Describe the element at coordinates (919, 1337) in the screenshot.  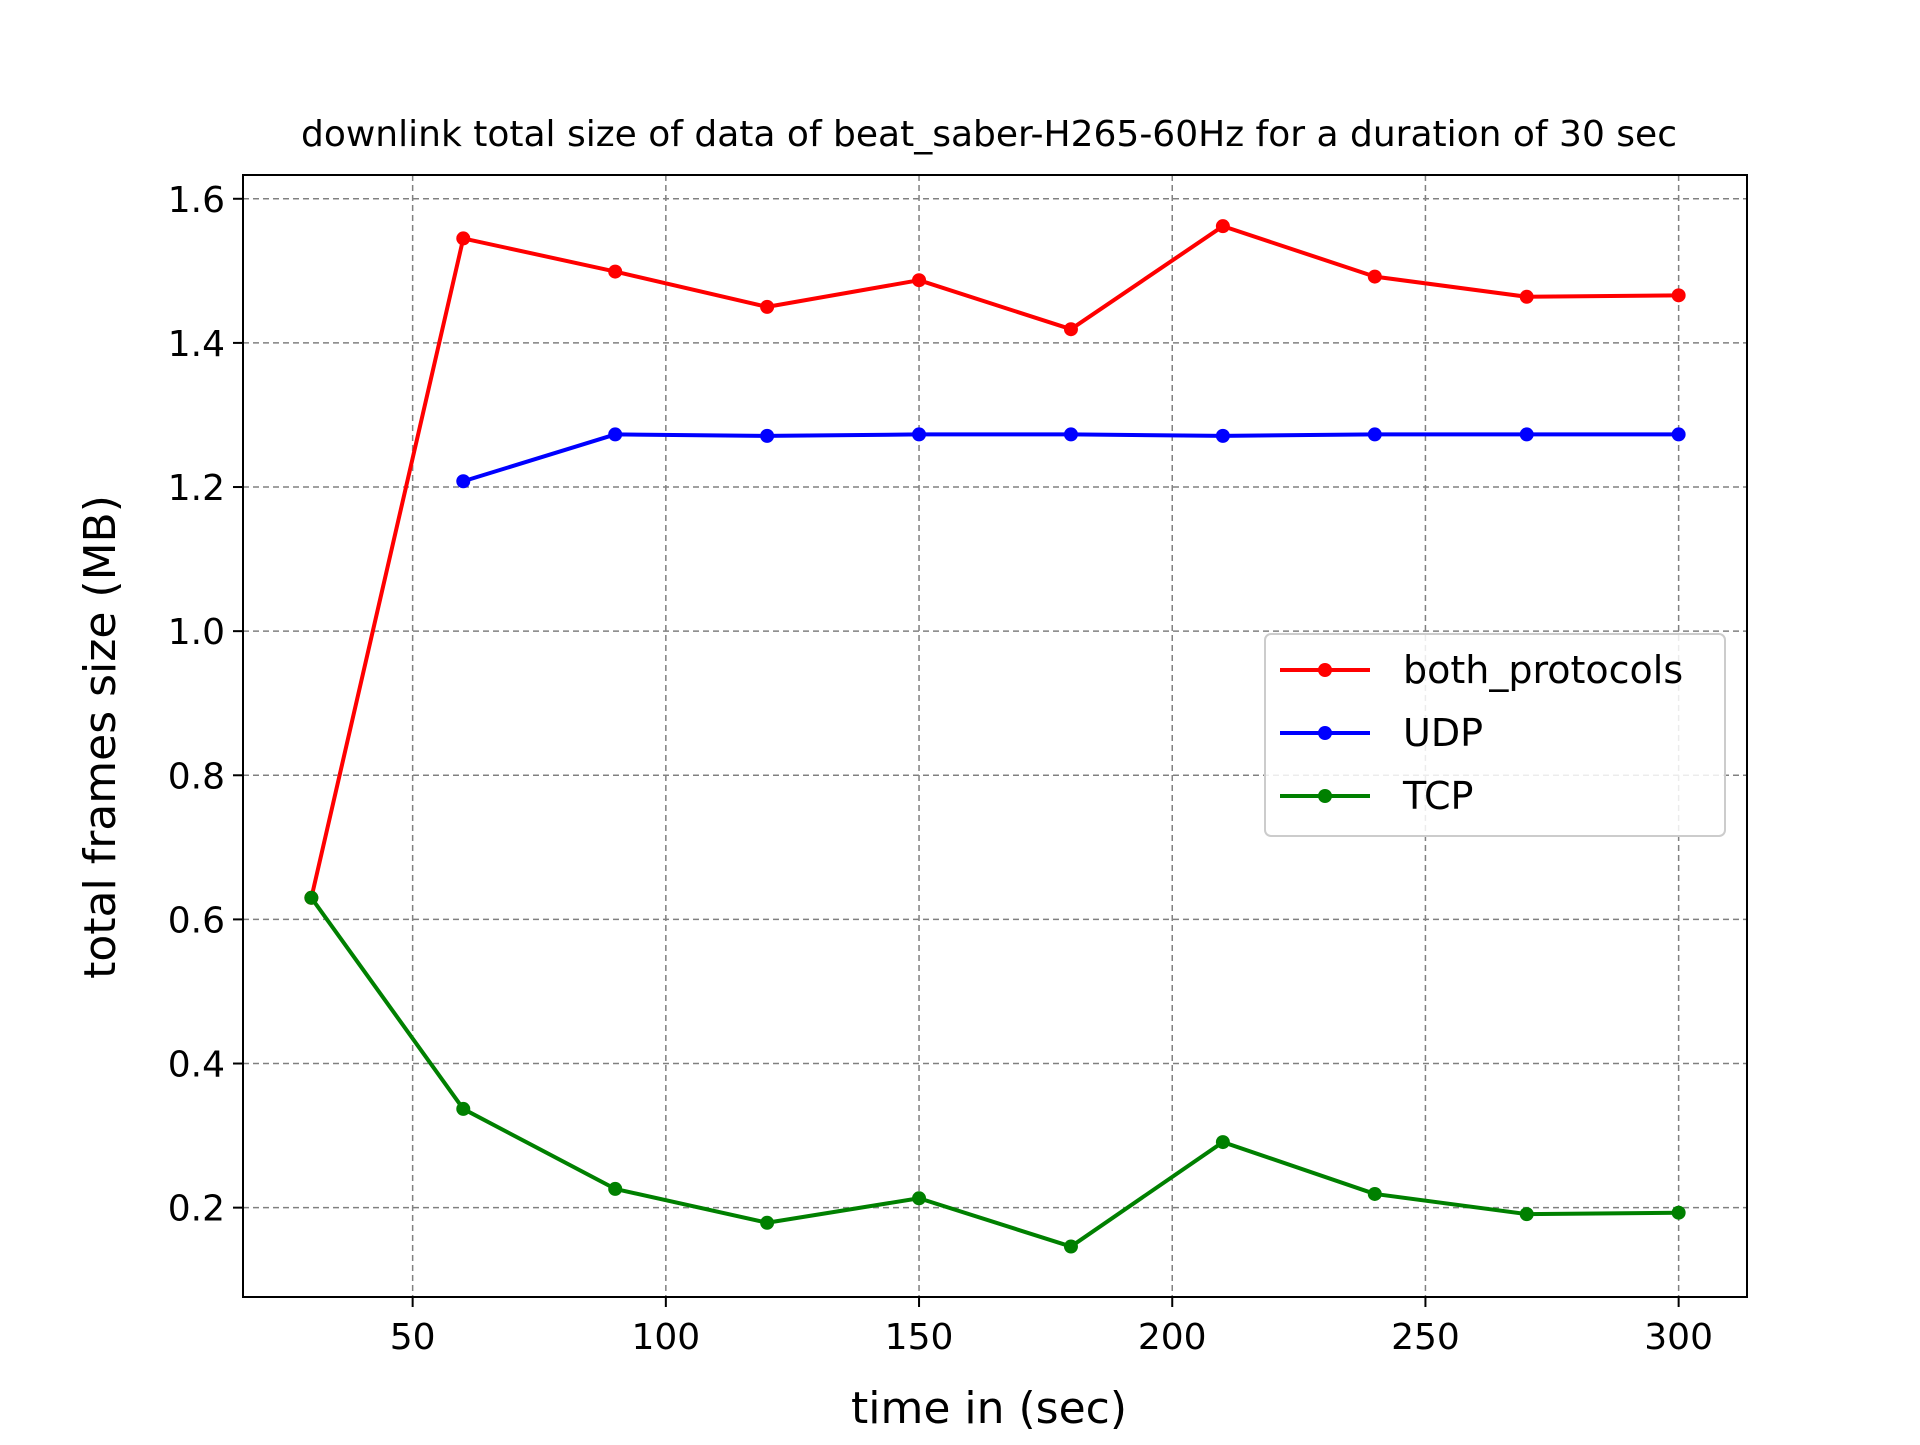
I see `x-tick-label: 150` at that location.